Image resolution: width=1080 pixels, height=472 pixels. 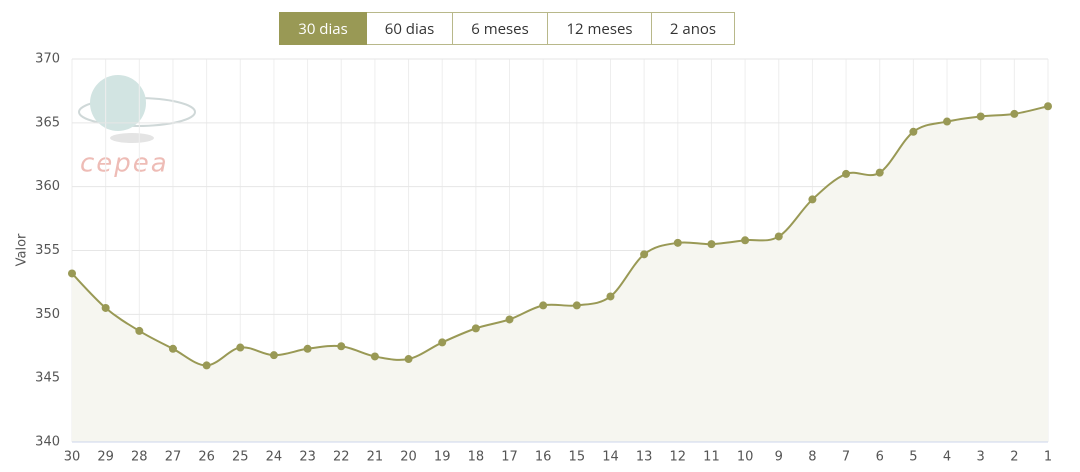 What do you see at coordinates (410, 28) in the screenshot?
I see `range-button: 60 dias` at bounding box center [410, 28].